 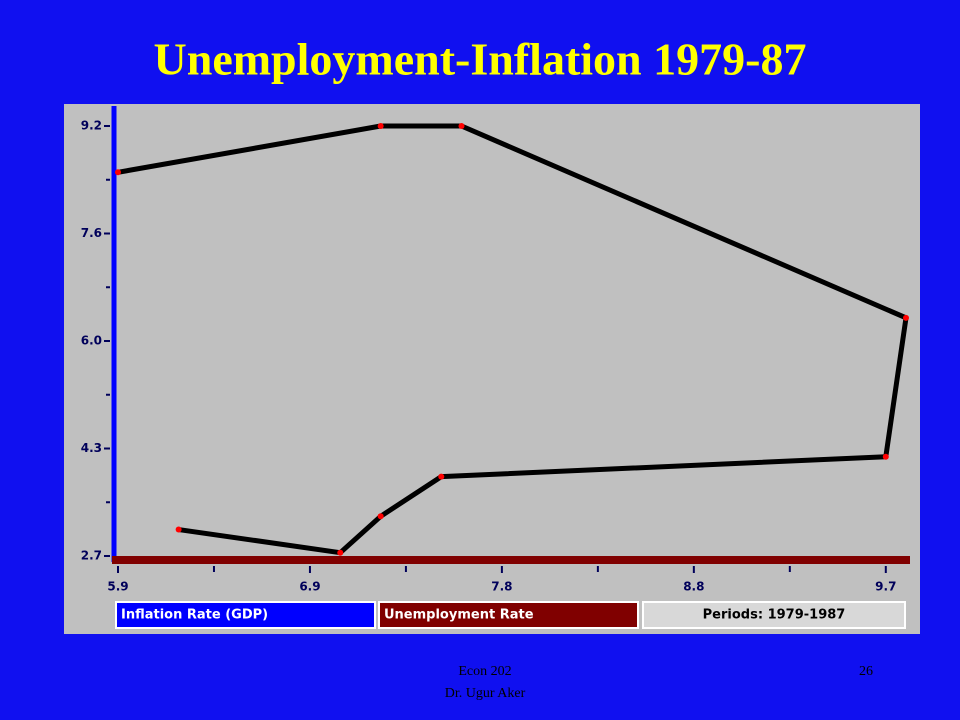 What do you see at coordinates (91, 233) in the screenshot?
I see `y-tick-label: 7.6` at bounding box center [91, 233].